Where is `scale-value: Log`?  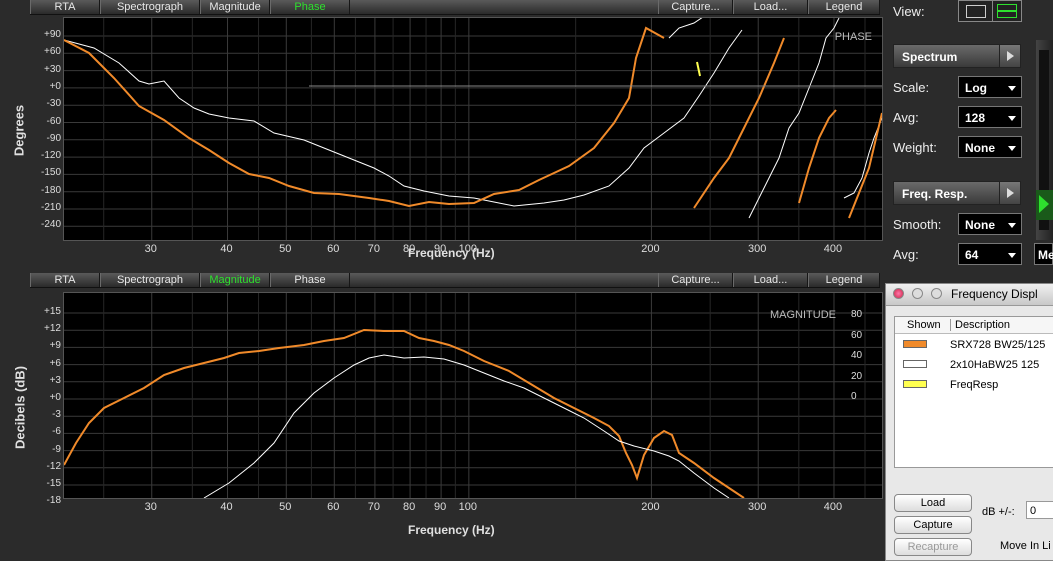 scale-value: Log is located at coordinates (976, 88).